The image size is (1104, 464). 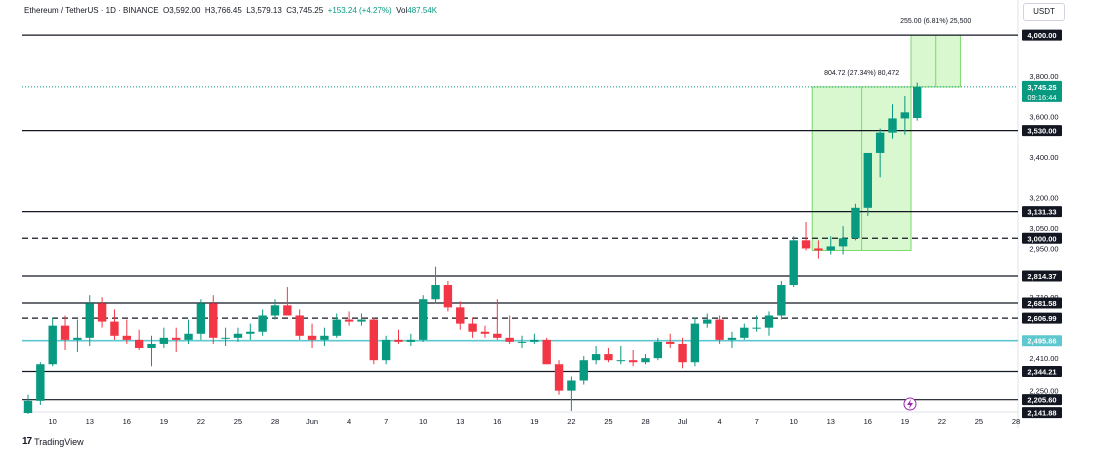 I want to click on time-tick-label: 25, so click(x=608, y=421).